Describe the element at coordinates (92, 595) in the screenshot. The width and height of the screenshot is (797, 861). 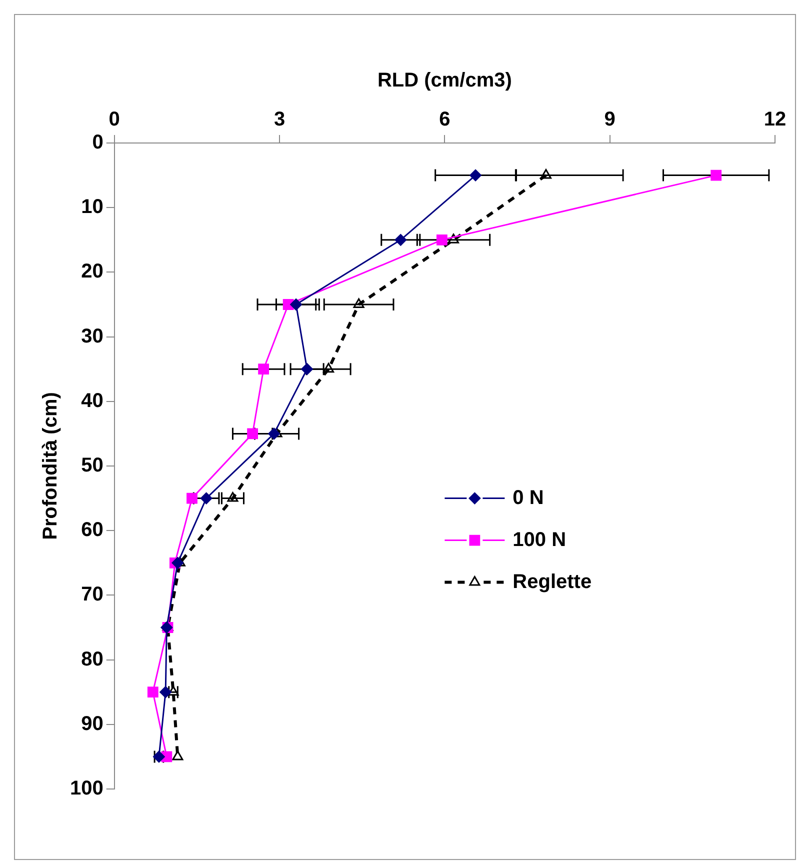
I see `y-tick-label: 70` at that location.